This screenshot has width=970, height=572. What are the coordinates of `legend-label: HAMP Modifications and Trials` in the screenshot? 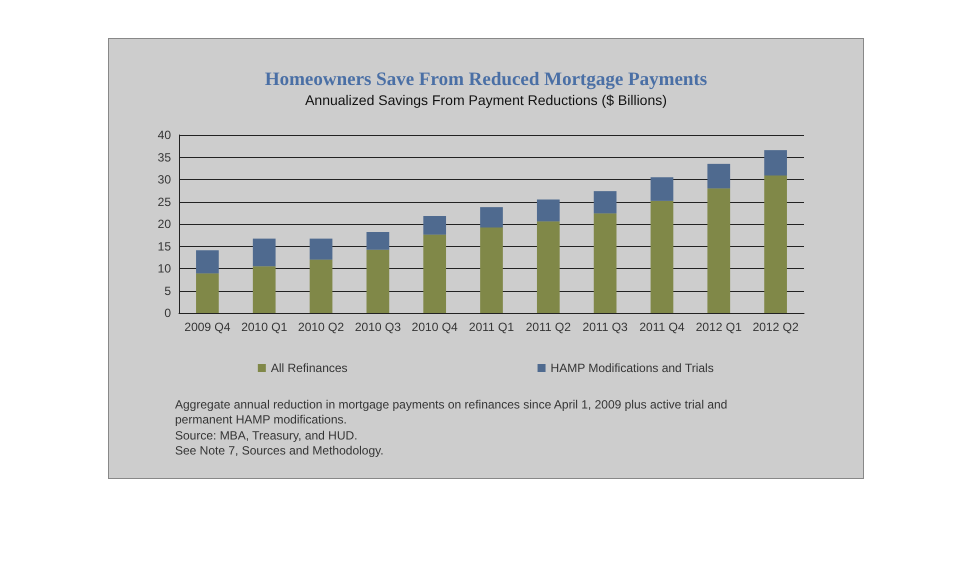 It's located at (632, 368).